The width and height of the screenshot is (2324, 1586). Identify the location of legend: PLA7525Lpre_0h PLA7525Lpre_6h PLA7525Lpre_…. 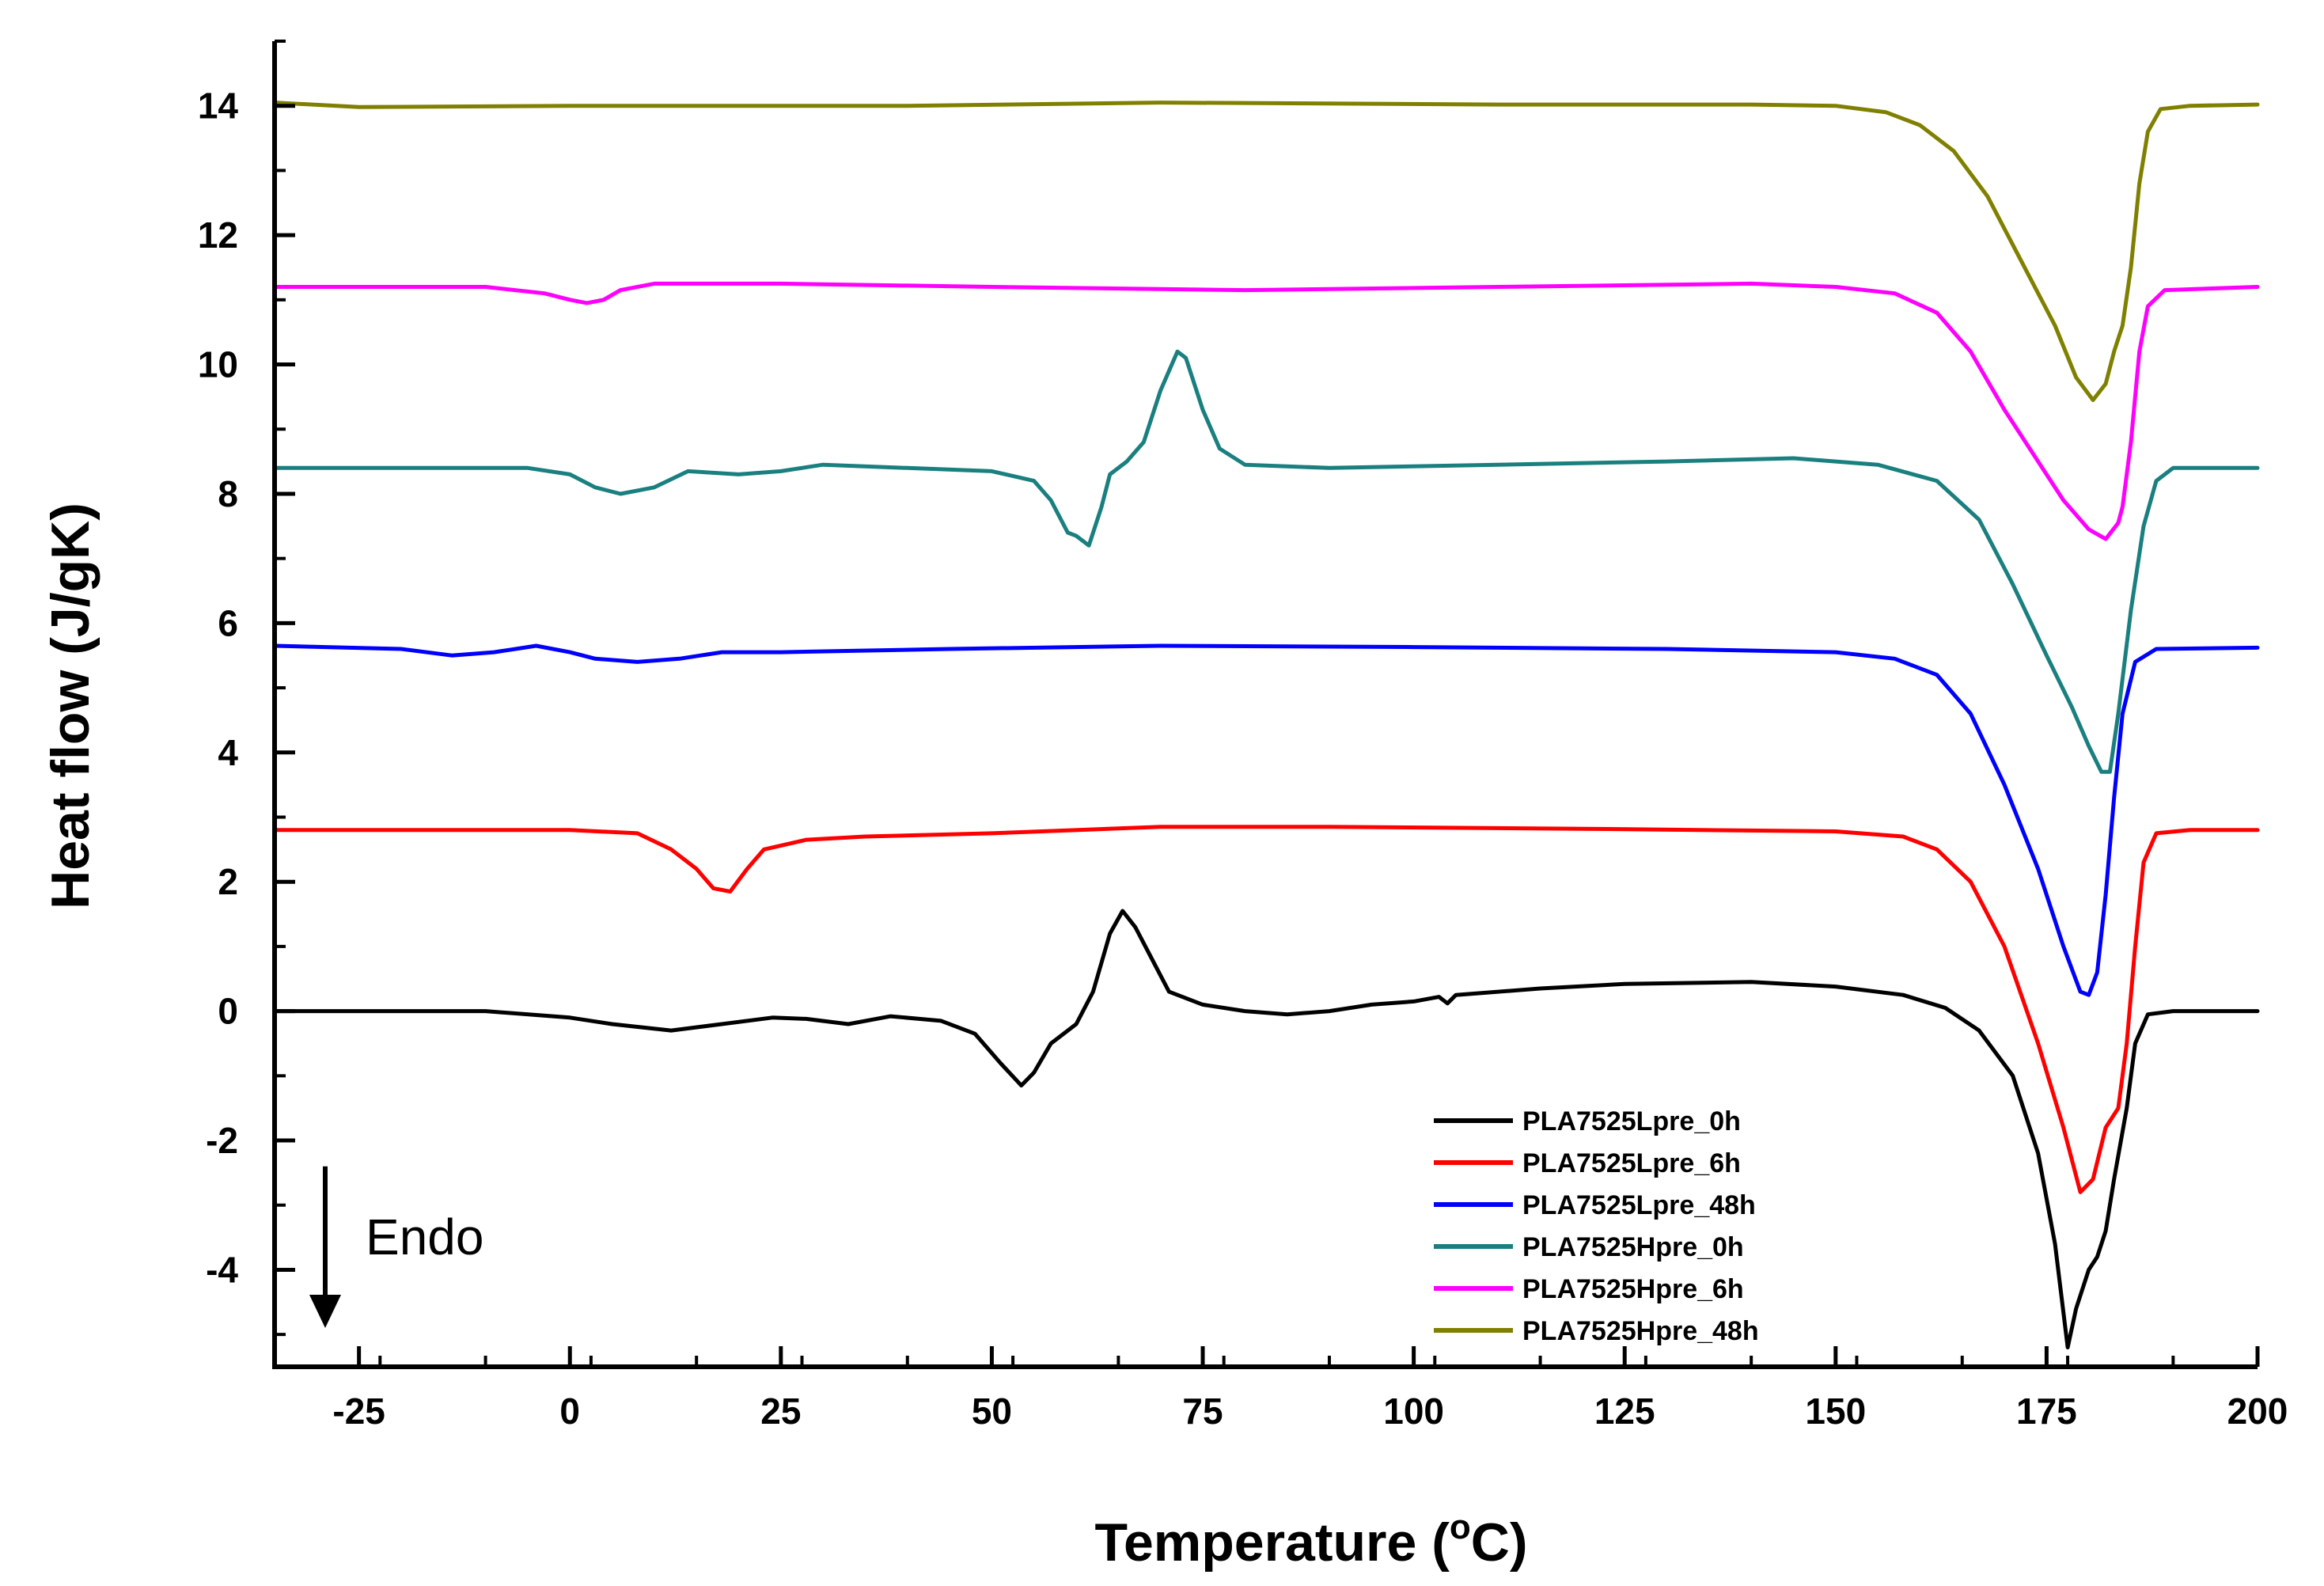
(1596, 1226).